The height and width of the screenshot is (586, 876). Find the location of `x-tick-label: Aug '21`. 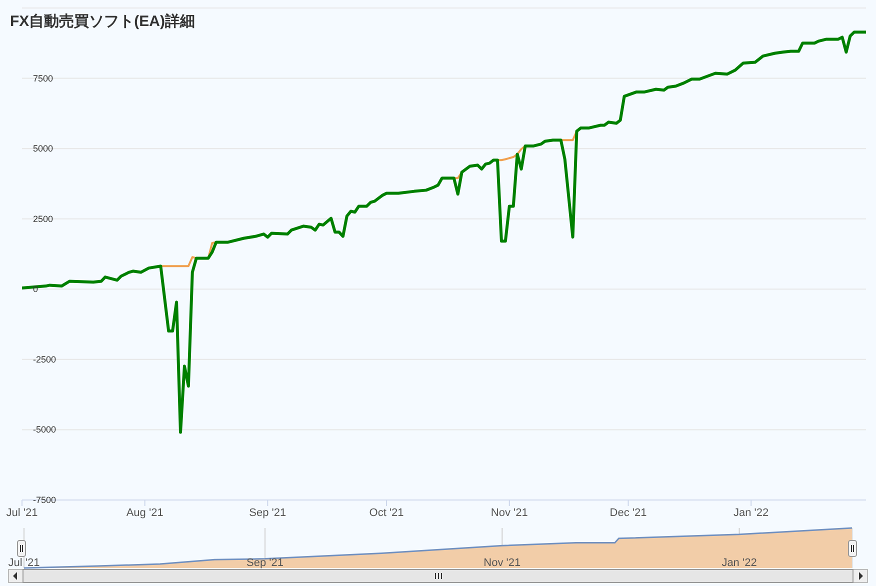

x-tick-label: Aug '21 is located at coordinates (145, 512).